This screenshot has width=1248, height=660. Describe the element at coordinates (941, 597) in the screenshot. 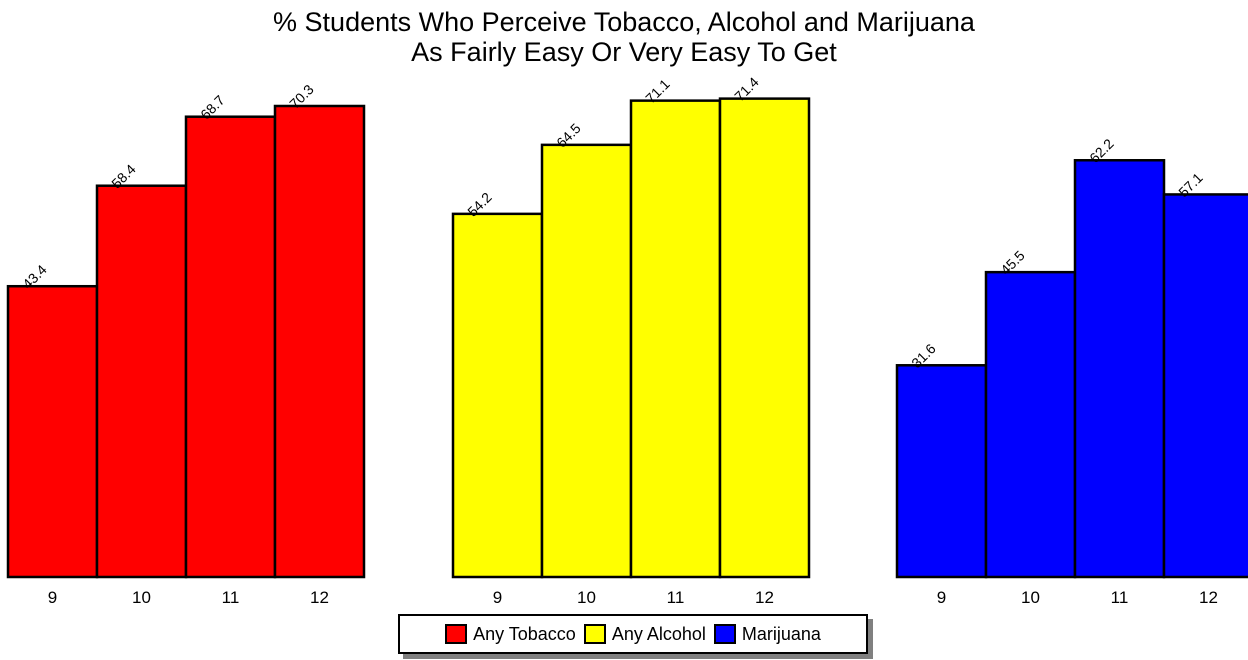

I see `x-tick-label-marijuana-9: 9` at that location.